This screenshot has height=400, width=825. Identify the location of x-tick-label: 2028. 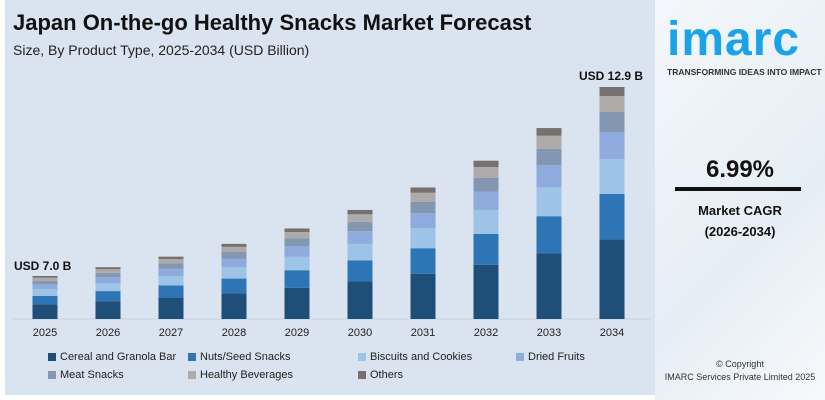
(234, 333).